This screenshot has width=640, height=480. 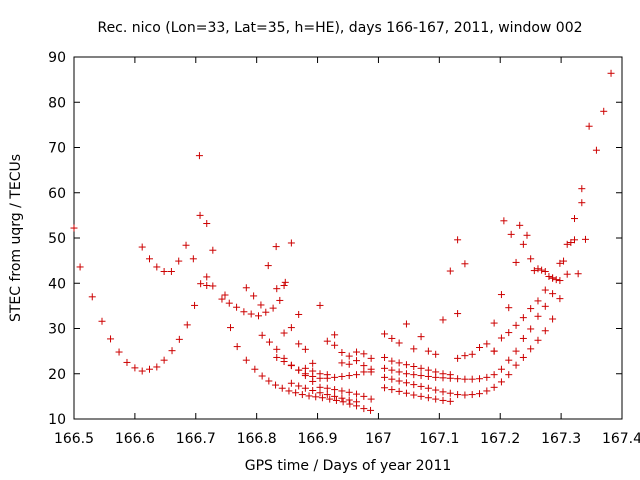 I want to click on x-axis-title: GPS time / Days of year 2011, so click(x=348, y=466).